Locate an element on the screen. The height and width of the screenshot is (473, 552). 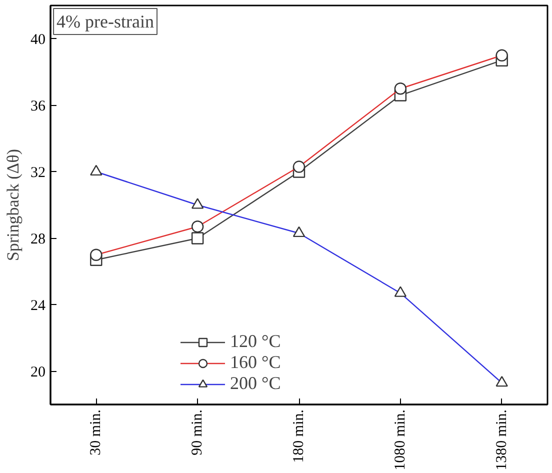
legend-label: 120 °C is located at coordinates (255, 341).